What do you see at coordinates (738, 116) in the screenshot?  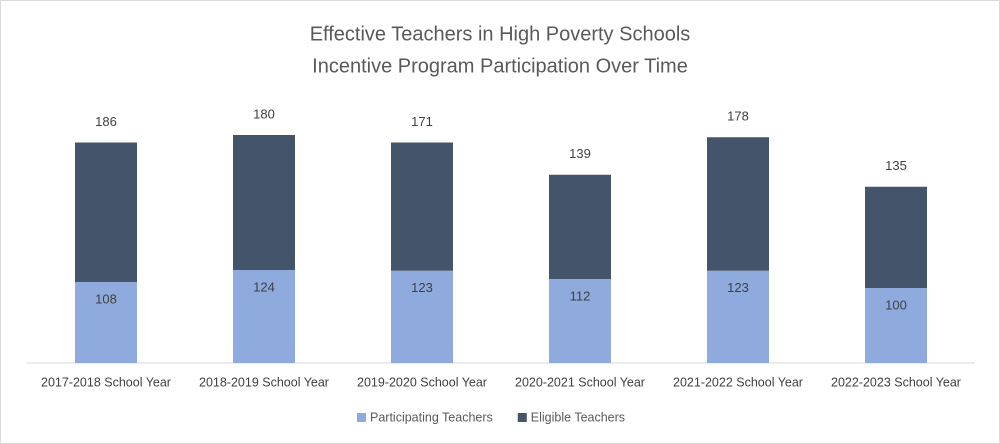 I see `data-label: 178` at bounding box center [738, 116].